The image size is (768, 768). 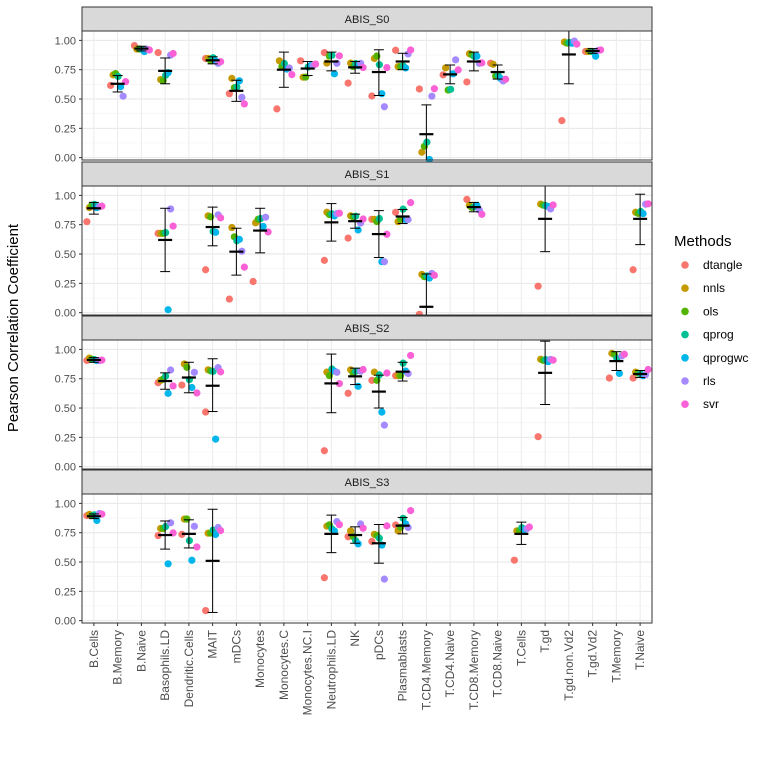 I want to click on x-tick-label: pDCs, so click(x=379, y=645).